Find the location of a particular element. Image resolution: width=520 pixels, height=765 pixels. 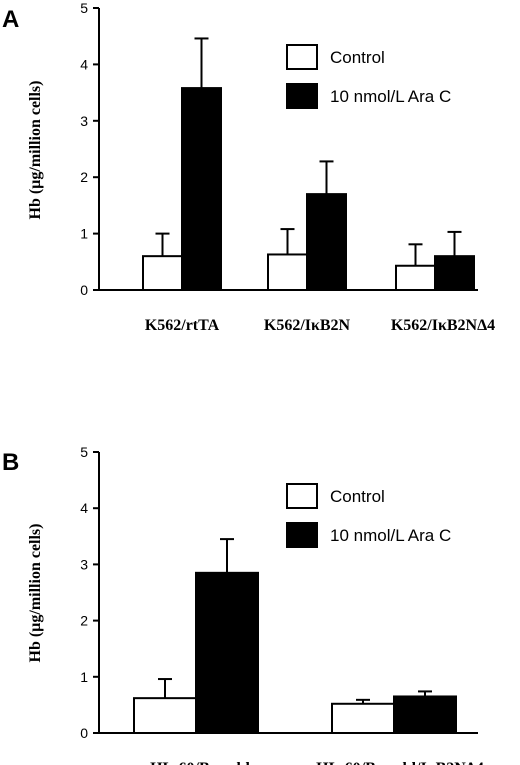

x-category-label: K562/rtTA is located at coordinates (182, 325).